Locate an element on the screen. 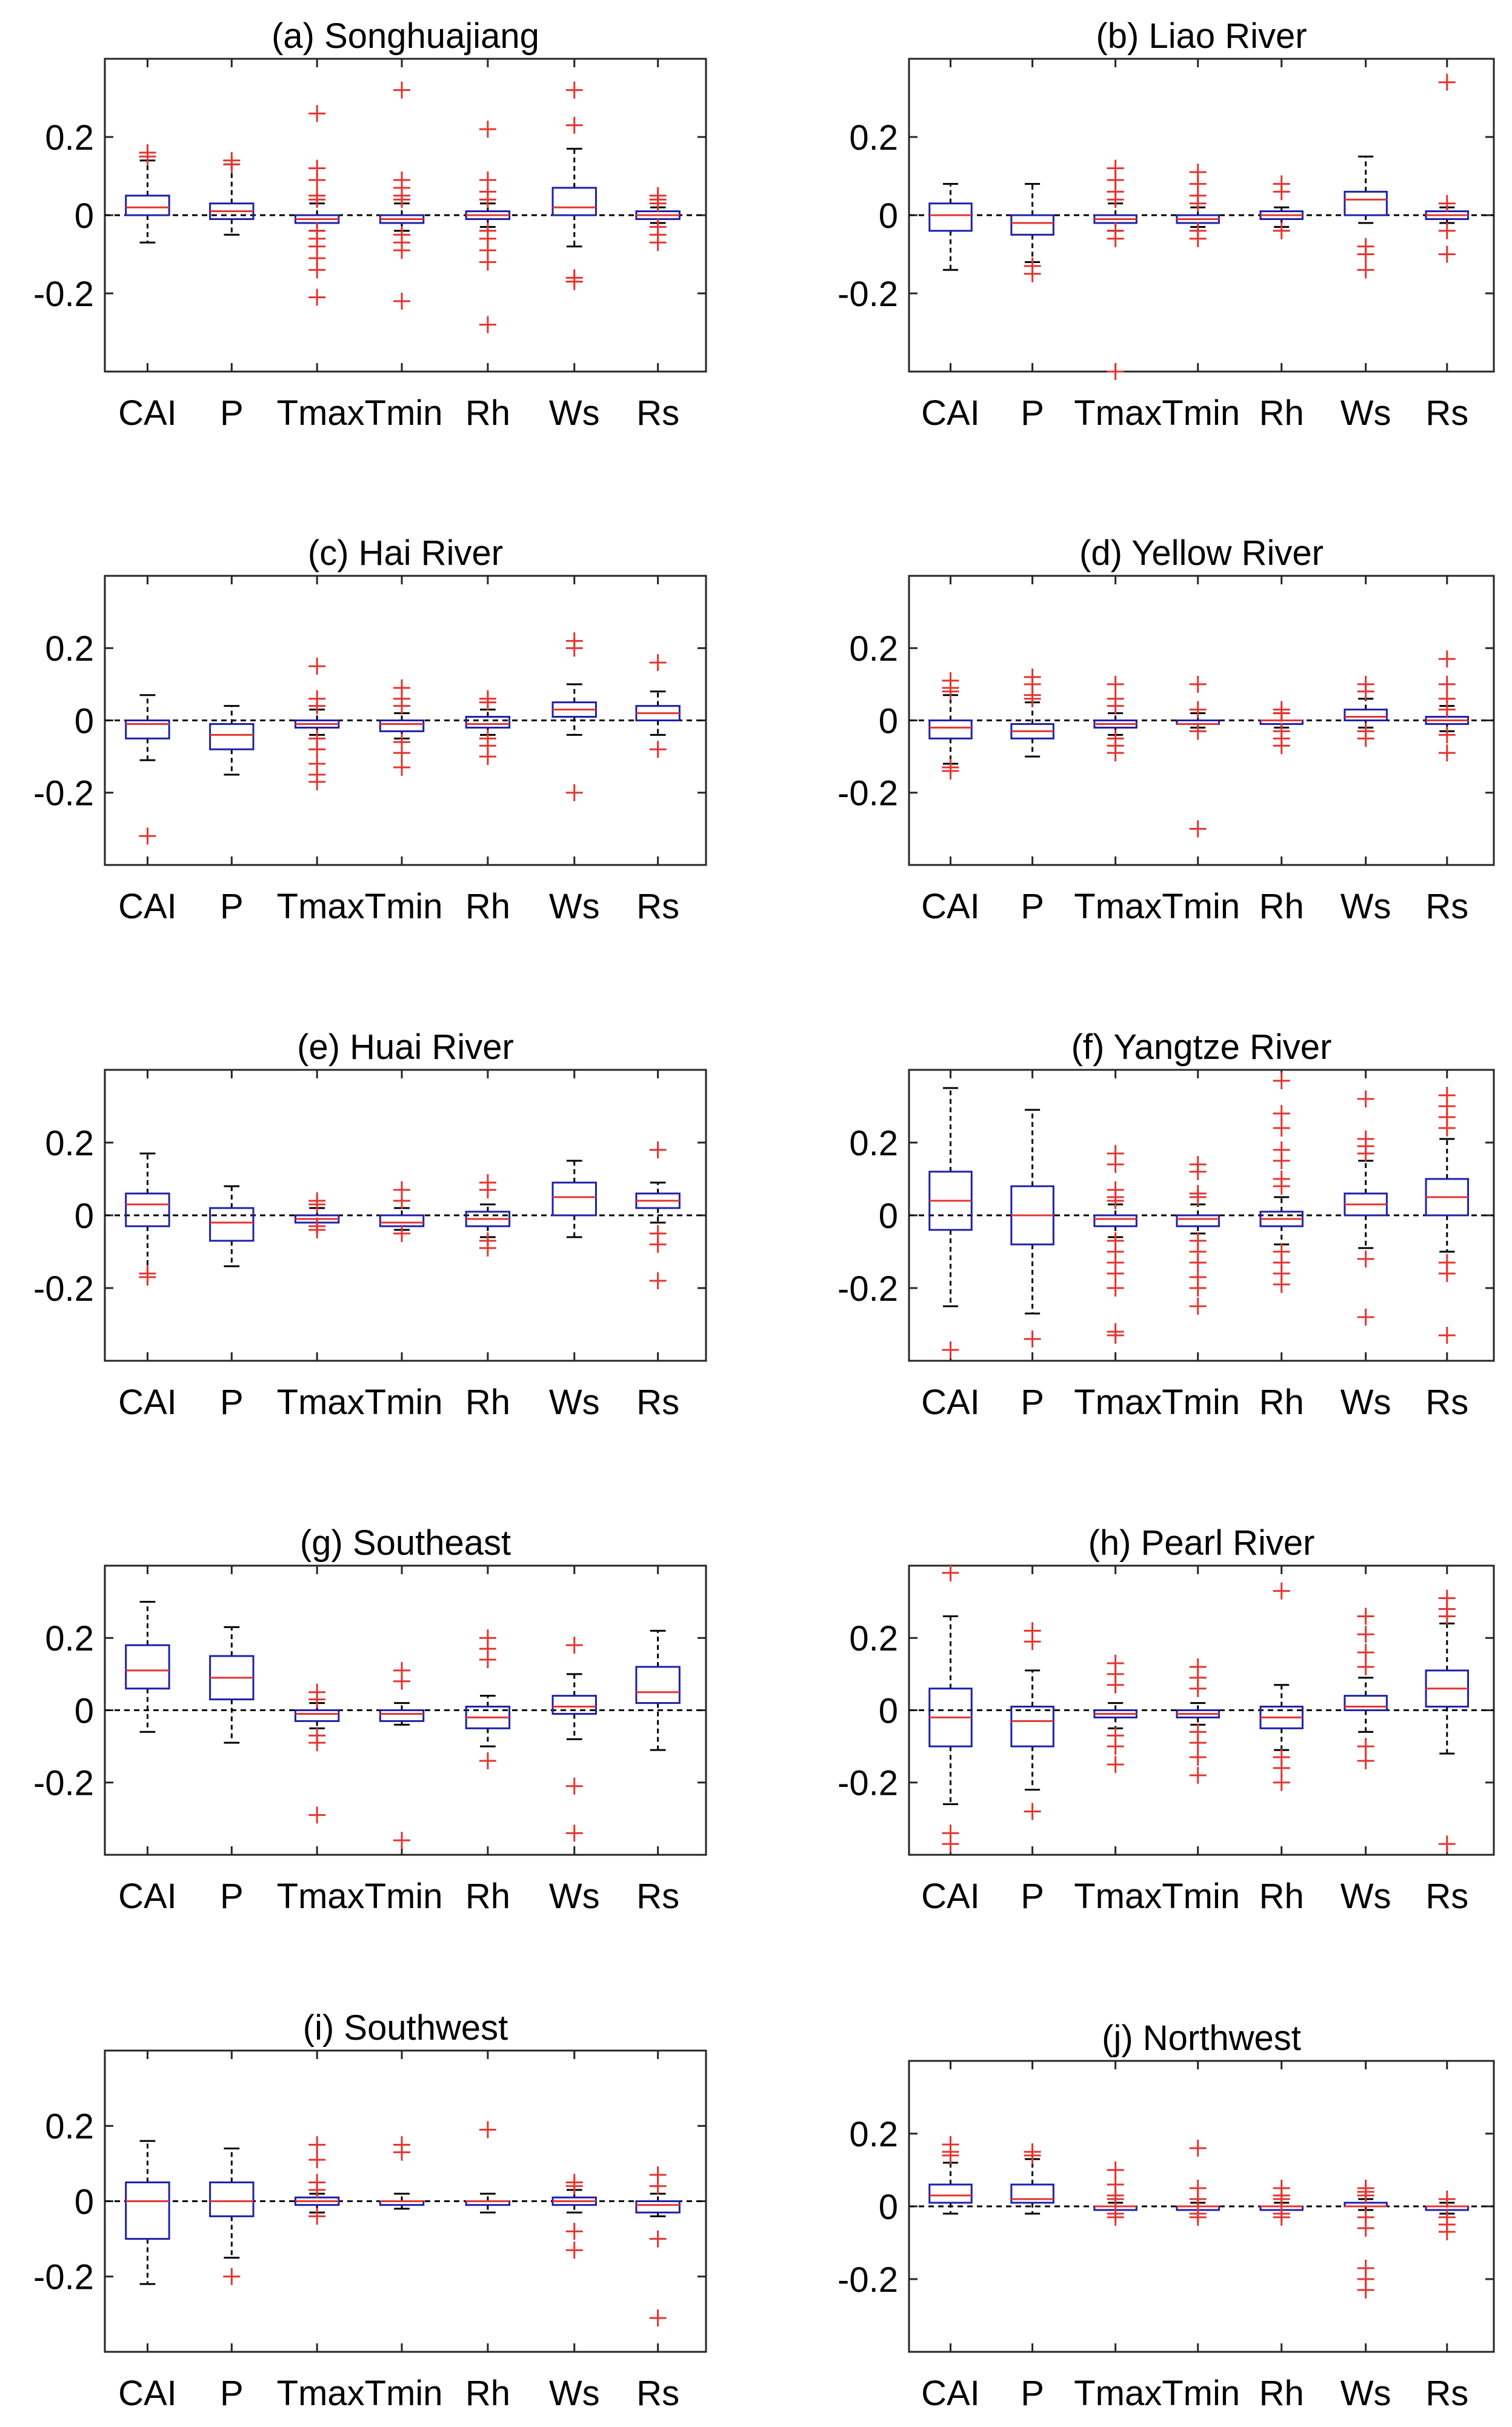  panel-title: (e) Huai River is located at coordinates (405, 1047).